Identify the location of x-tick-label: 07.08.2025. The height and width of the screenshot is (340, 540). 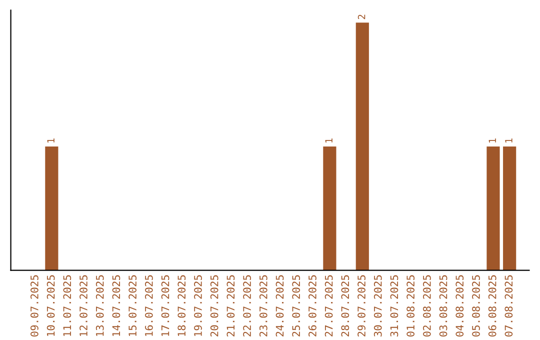
(508, 305).